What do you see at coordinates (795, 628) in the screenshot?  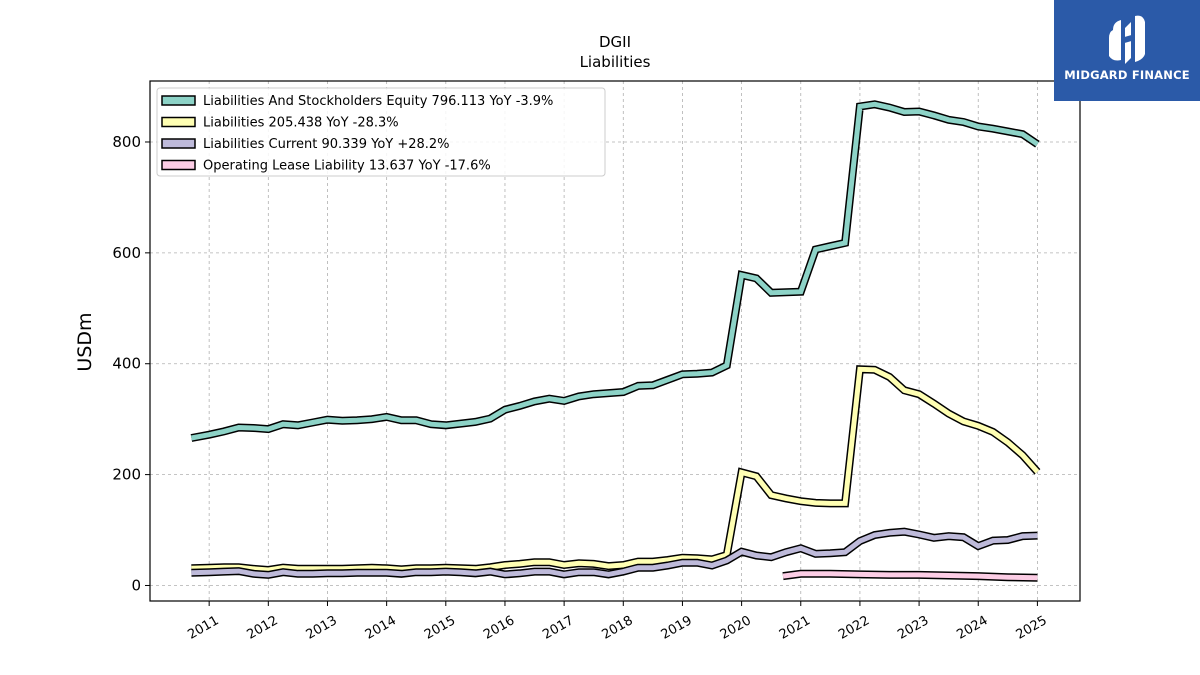 I see `x-tick-label: 2021` at bounding box center [795, 628].